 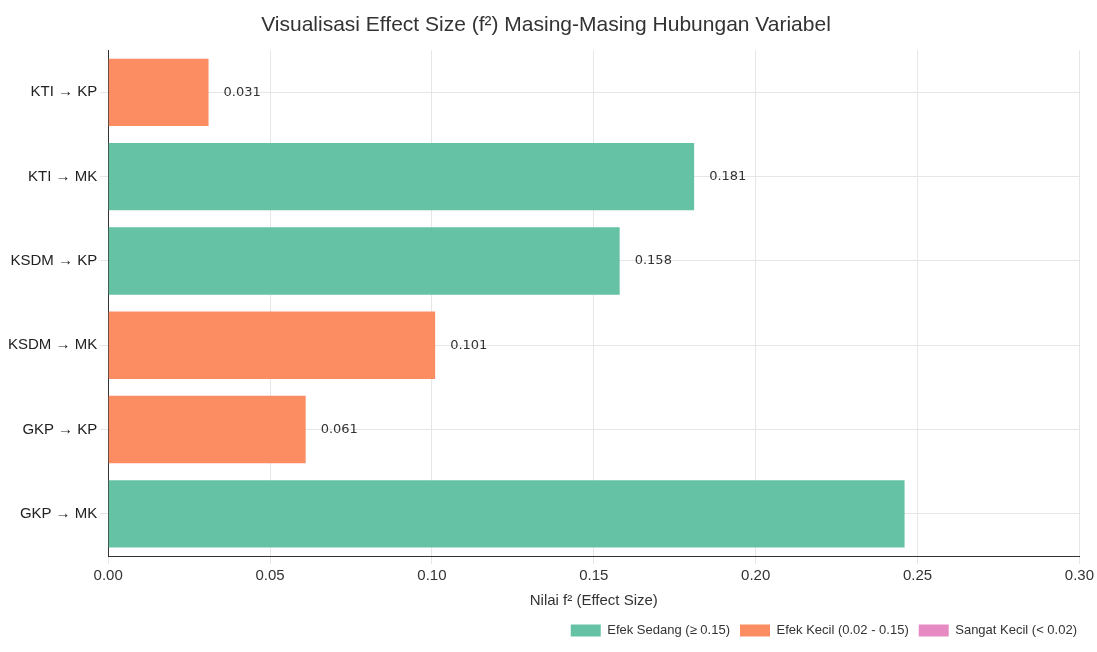 I want to click on y-tick-label: KTI → MK, so click(x=63, y=175).